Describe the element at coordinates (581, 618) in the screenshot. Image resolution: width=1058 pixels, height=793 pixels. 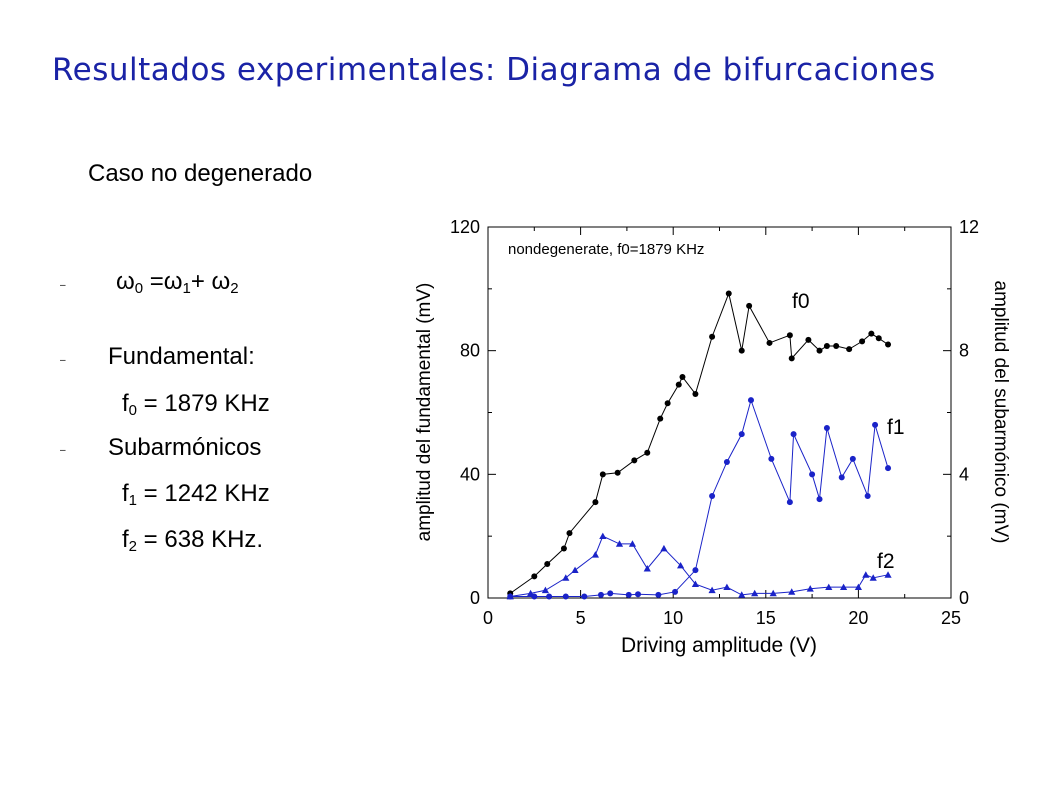
I see `x-tick-label: 5` at that location.